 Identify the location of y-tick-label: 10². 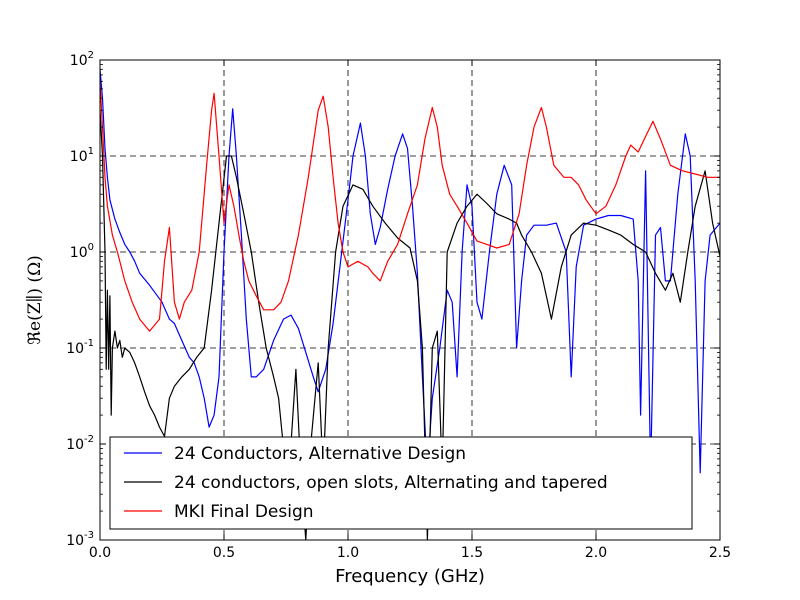
(82, 59).